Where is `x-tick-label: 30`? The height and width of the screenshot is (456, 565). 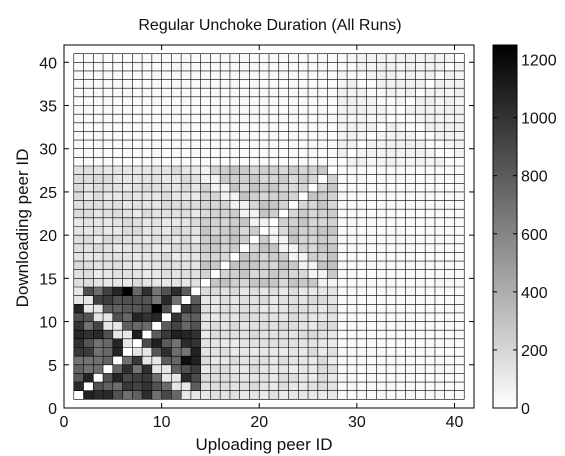 x-tick-label: 30 is located at coordinates (357, 422).